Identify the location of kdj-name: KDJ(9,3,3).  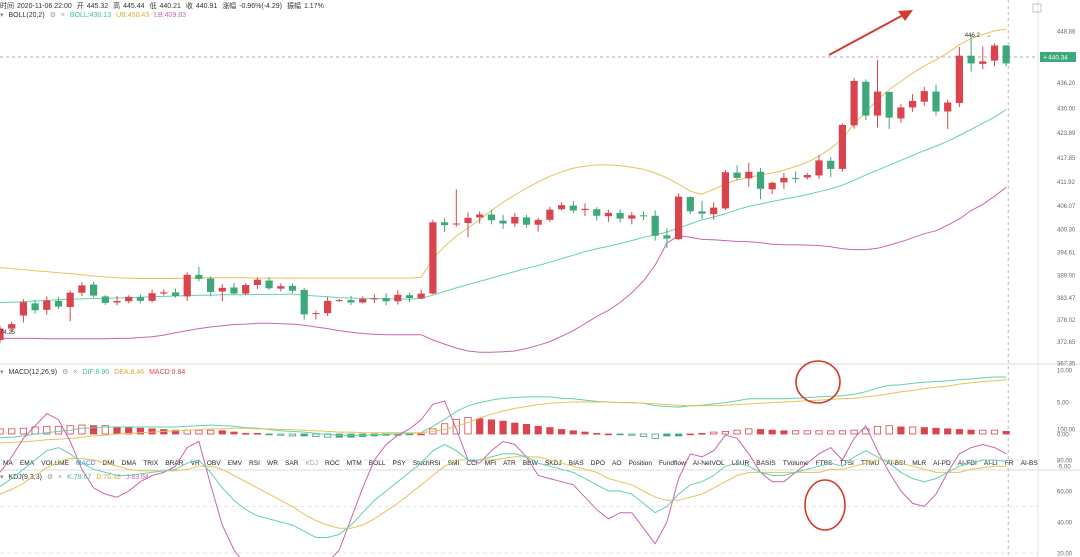
(25, 477).